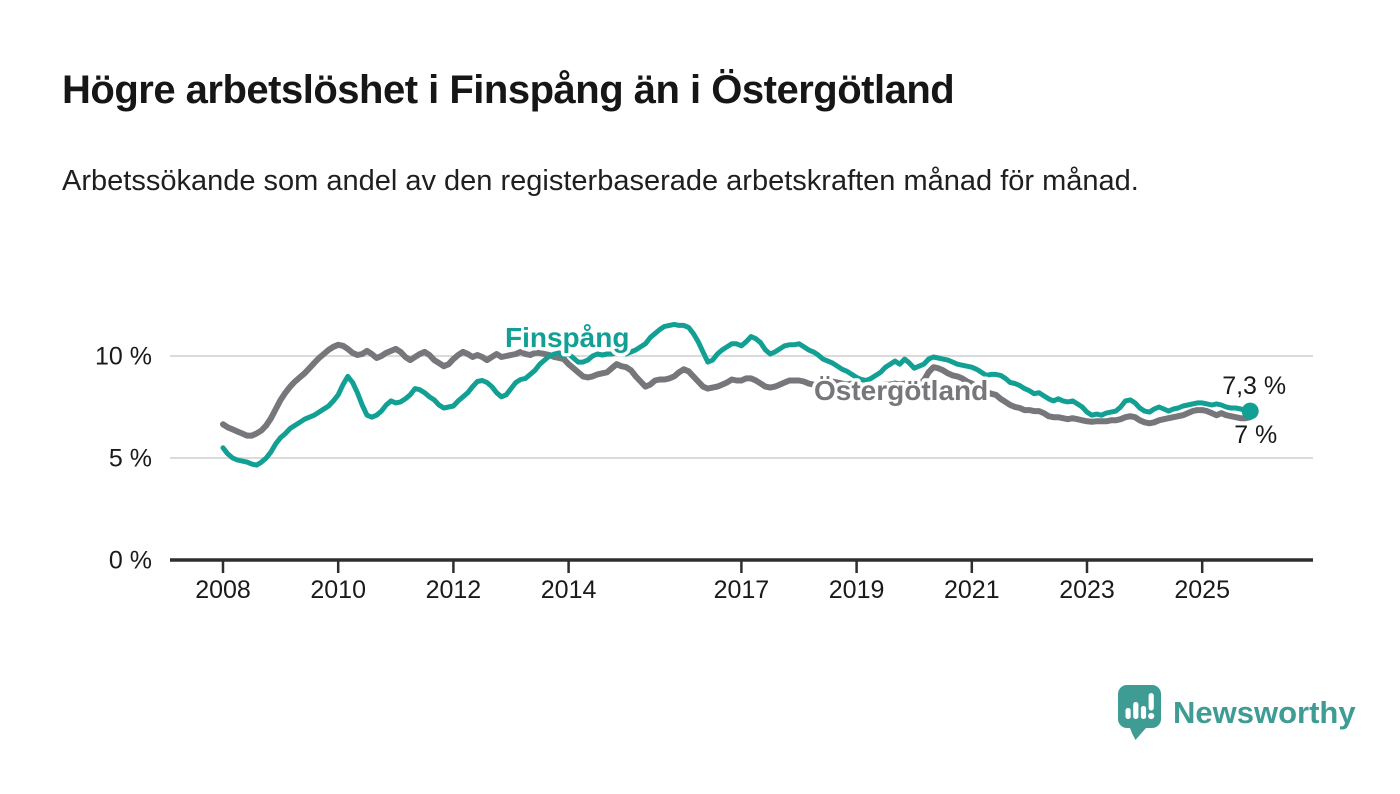 This screenshot has width=1400, height=794. Describe the element at coordinates (338, 590) in the screenshot. I see `x-tick-label: 2010` at that location.